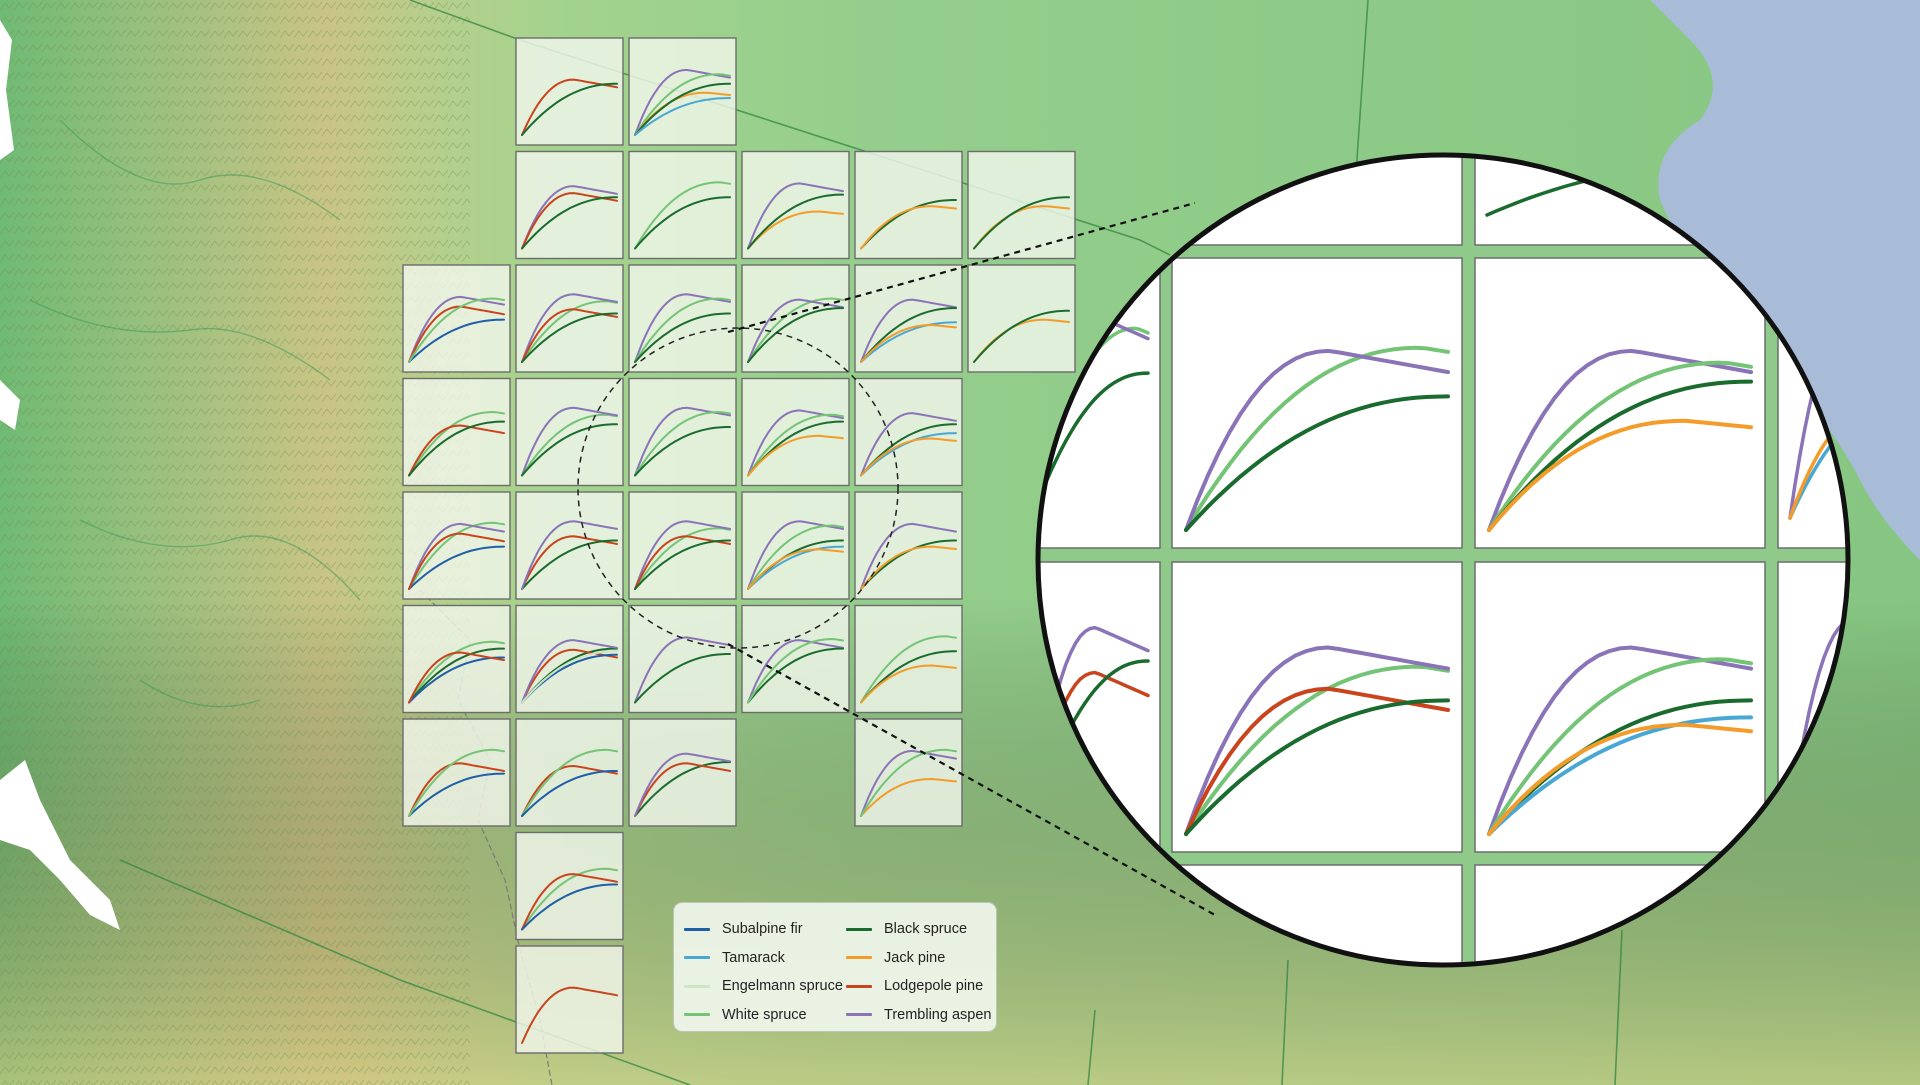 The height and width of the screenshot is (1085, 1920). I want to click on legend-label: Engelmann spruce, so click(782, 986).